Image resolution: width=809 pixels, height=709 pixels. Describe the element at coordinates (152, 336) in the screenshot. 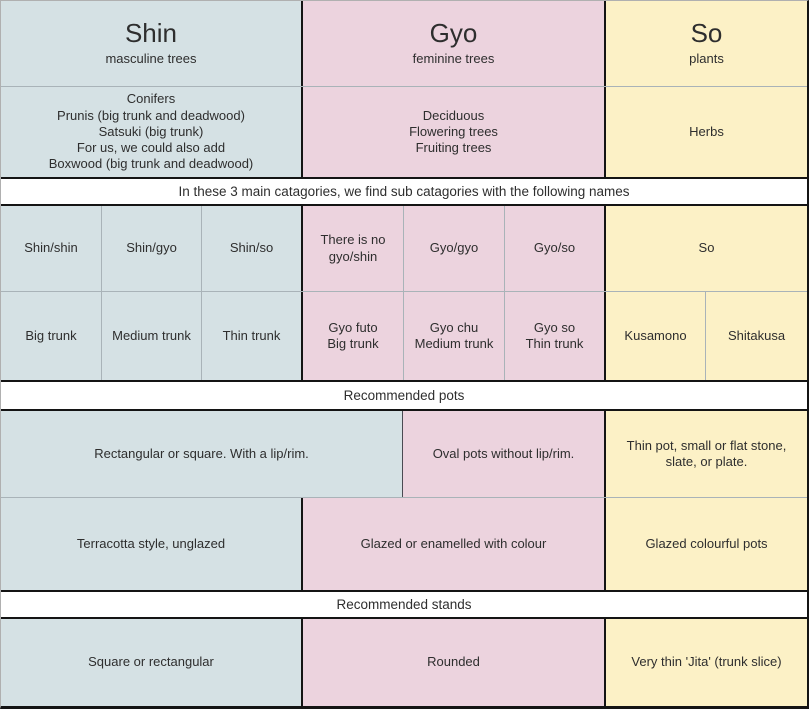

I see `shin-medium-trunk-cell: Medium trunk` at that location.